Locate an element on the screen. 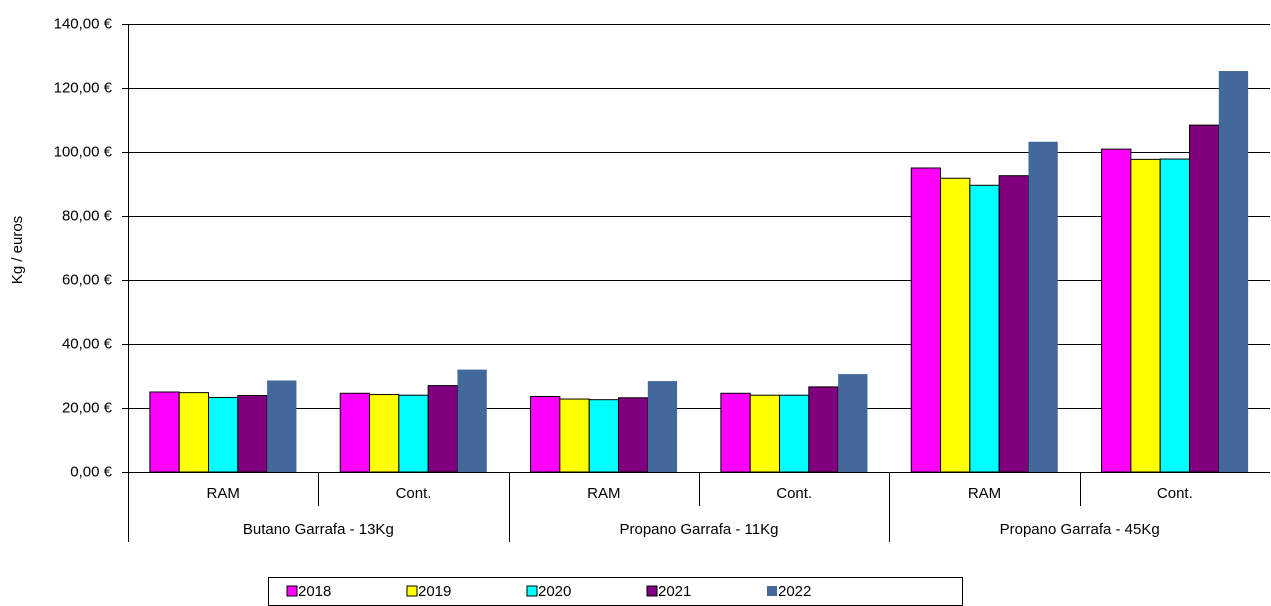  y-tick-label: 80,00 € is located at coordinates (87, 215).